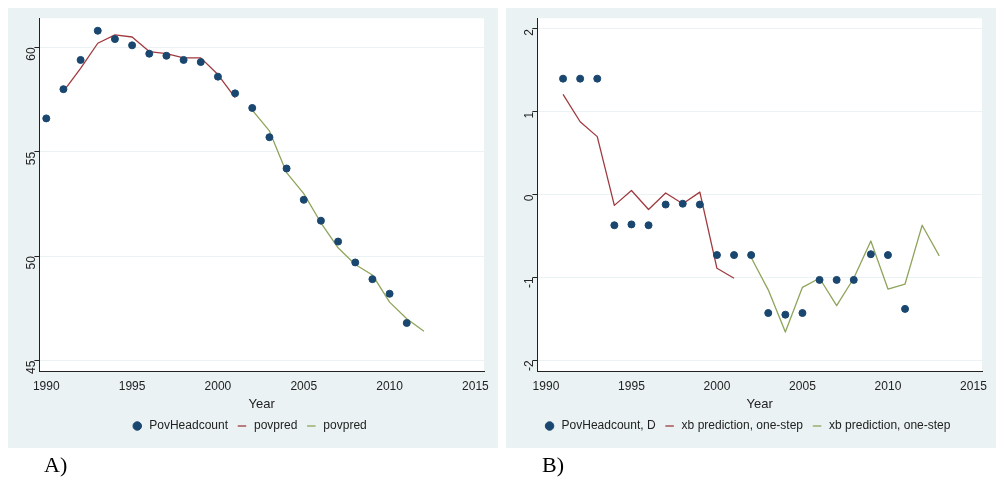  Describe the element at coordinates (30, 367) in the screenshot. I see `y-tick-label: 45` at that location.